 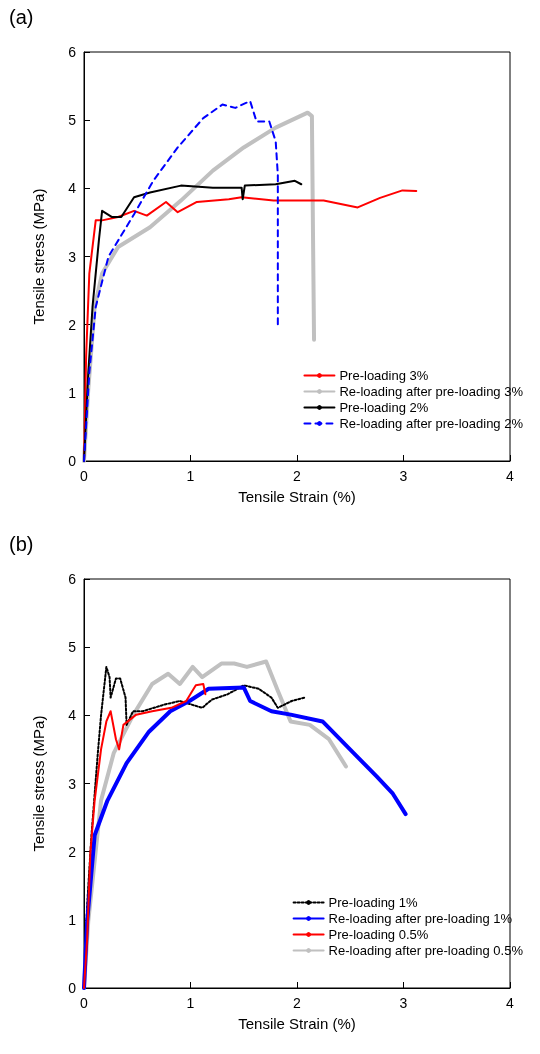 What do you see at coordinates (21, 544) in the screenshot?
I see `chart-title: (b)` at bounding box center [21, 544].